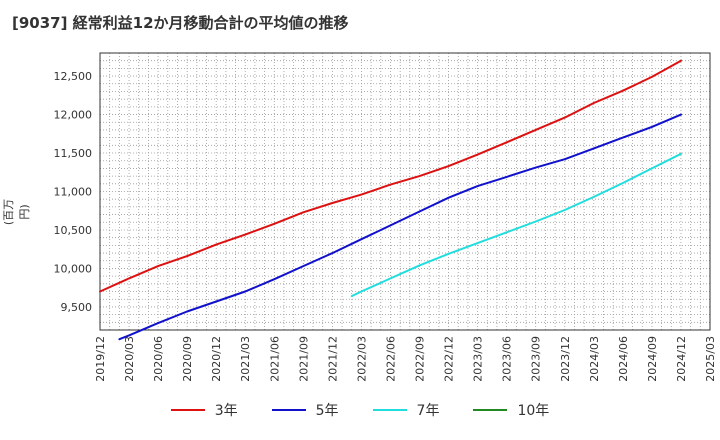 Image resolution: width=720 pixels, height=440 pixels. What do you see at coordinates (565, 359) in the screenshot?
I see `x-tick-label: 2023/12` at bounding box center [565, 359].